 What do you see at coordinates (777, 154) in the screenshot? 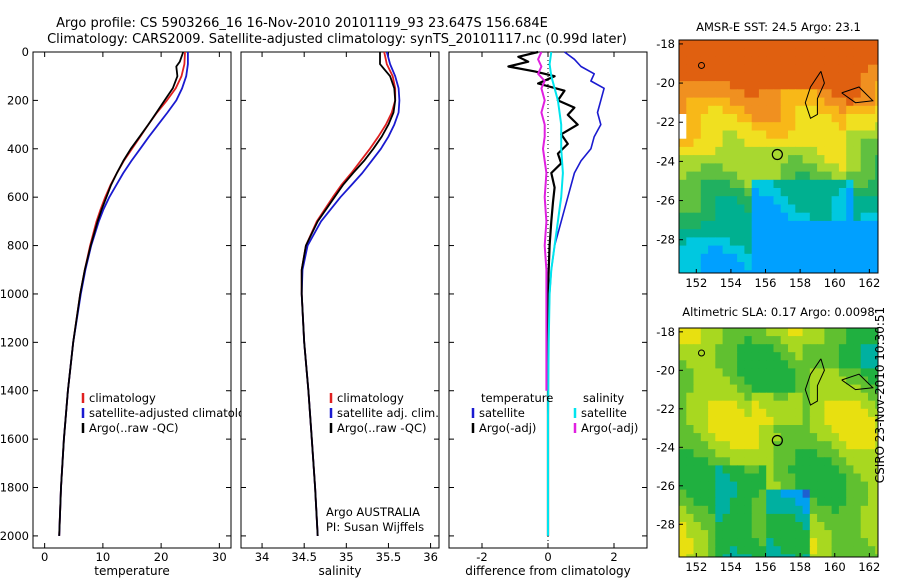
I see `argo-position-marker` at bounding box center [777, 154].